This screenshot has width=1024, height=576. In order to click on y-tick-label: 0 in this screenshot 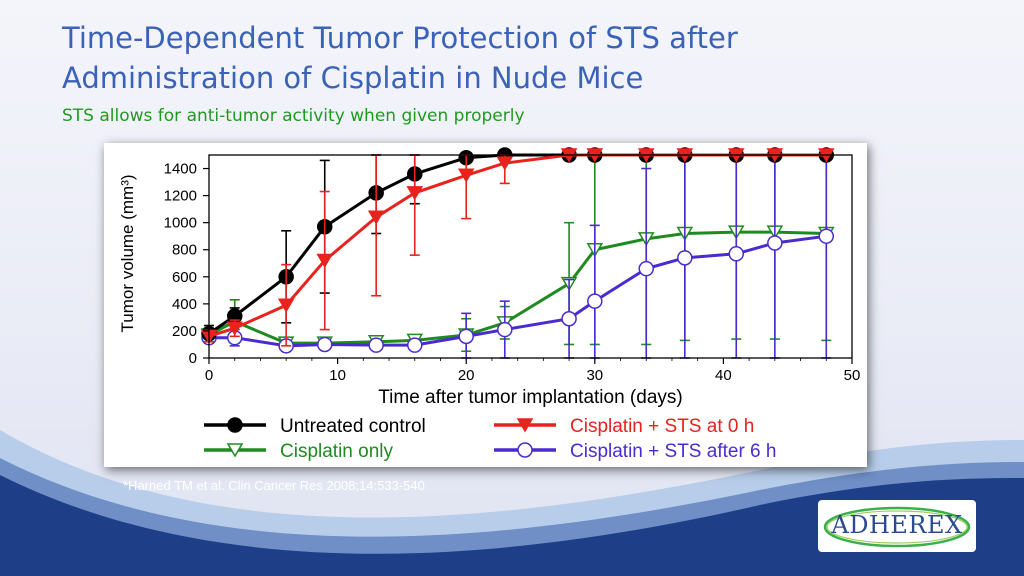, I will do `click(193, 358)`.